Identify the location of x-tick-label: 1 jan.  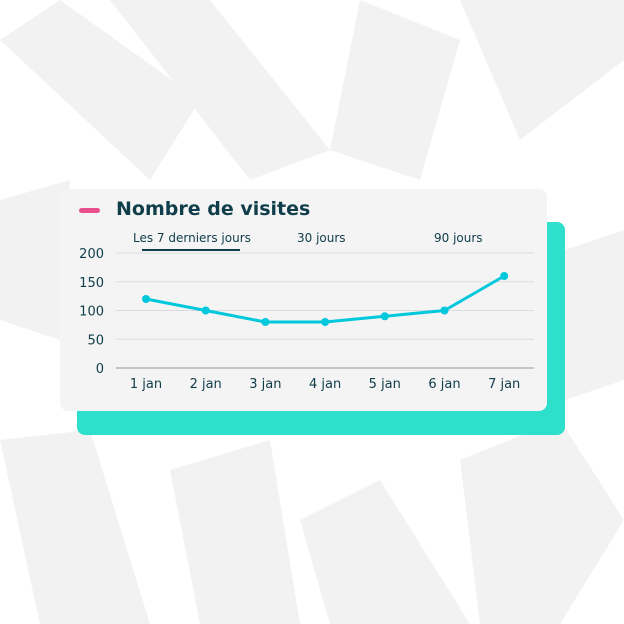
(146, 384).